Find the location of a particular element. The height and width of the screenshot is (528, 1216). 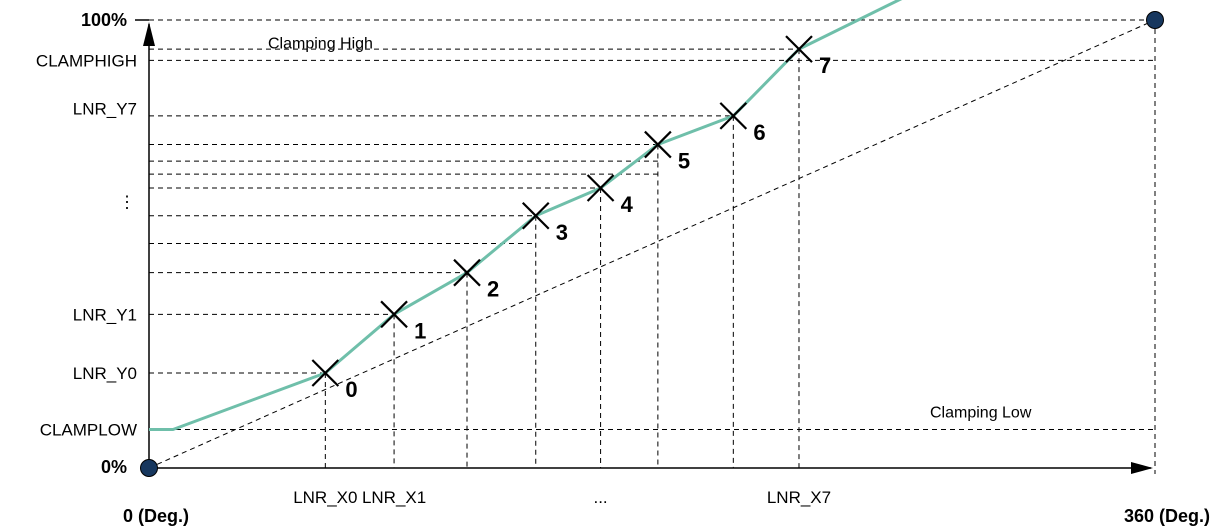

point-label-1: 1 is located at coordinates (420, 330).